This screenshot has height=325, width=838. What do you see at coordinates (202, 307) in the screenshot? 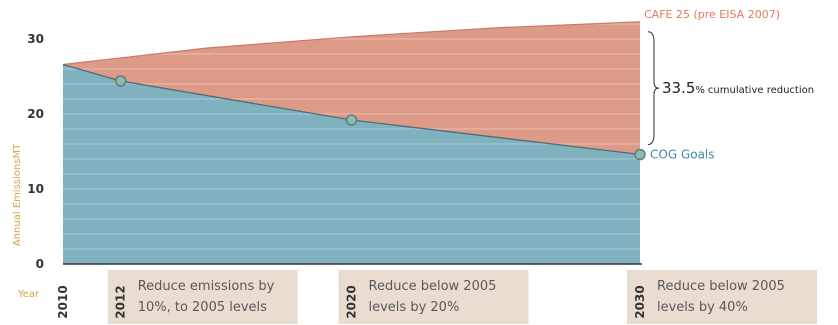
I see `note-line-2012-2: 10%, to 2005 levels` at bounding box center [202, 307].